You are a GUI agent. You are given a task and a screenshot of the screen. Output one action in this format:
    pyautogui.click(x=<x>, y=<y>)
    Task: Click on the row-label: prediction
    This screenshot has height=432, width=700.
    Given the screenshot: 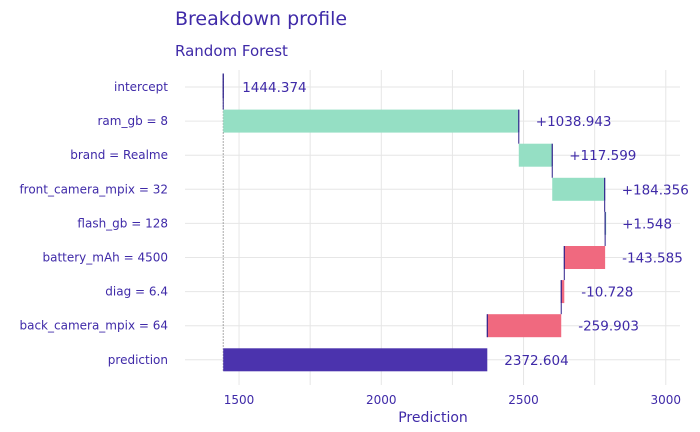 What is the action you would take?
    pyautogui.click(x=138, y=360)
    